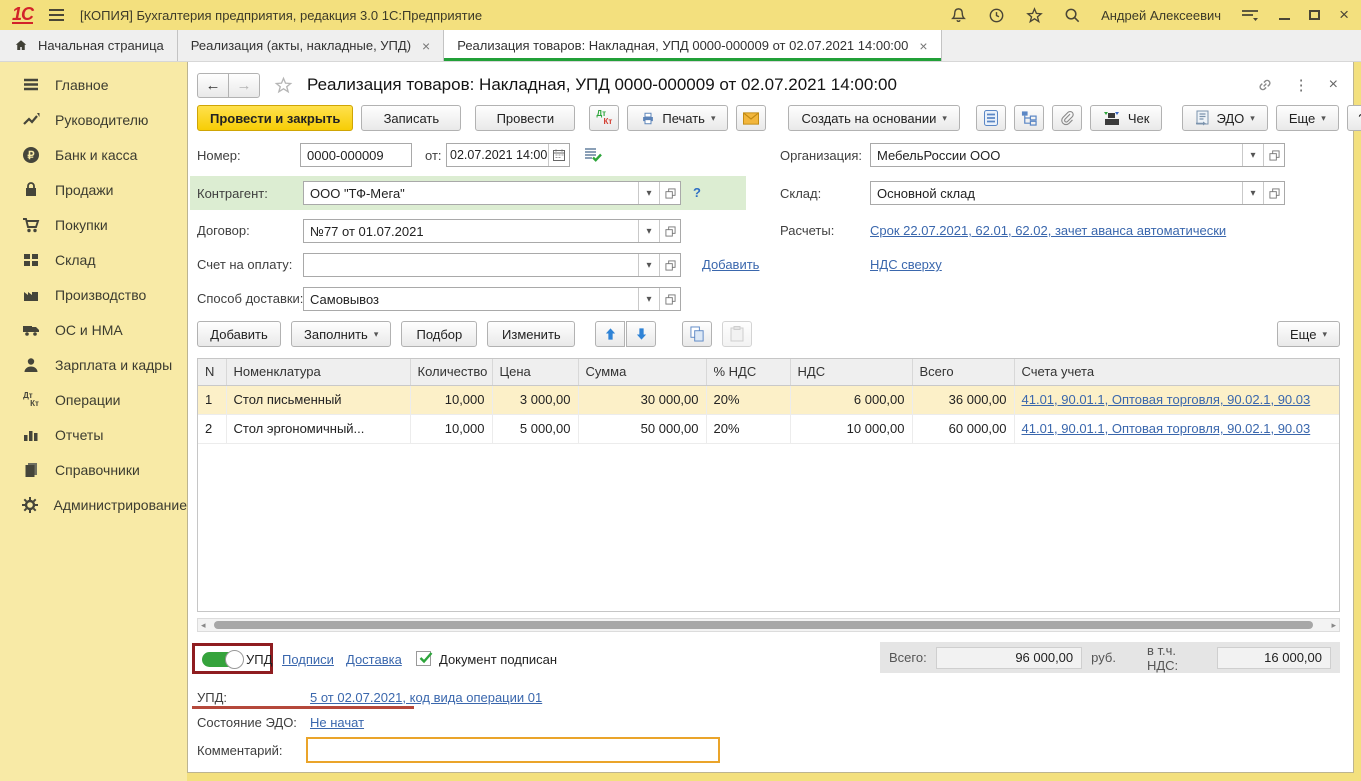 This screenshot has height=781, width=1361. What do you see at coordinates (525, 118) in the screenshot?
I see `post-button: Провести` at bounding box center [525, 118].